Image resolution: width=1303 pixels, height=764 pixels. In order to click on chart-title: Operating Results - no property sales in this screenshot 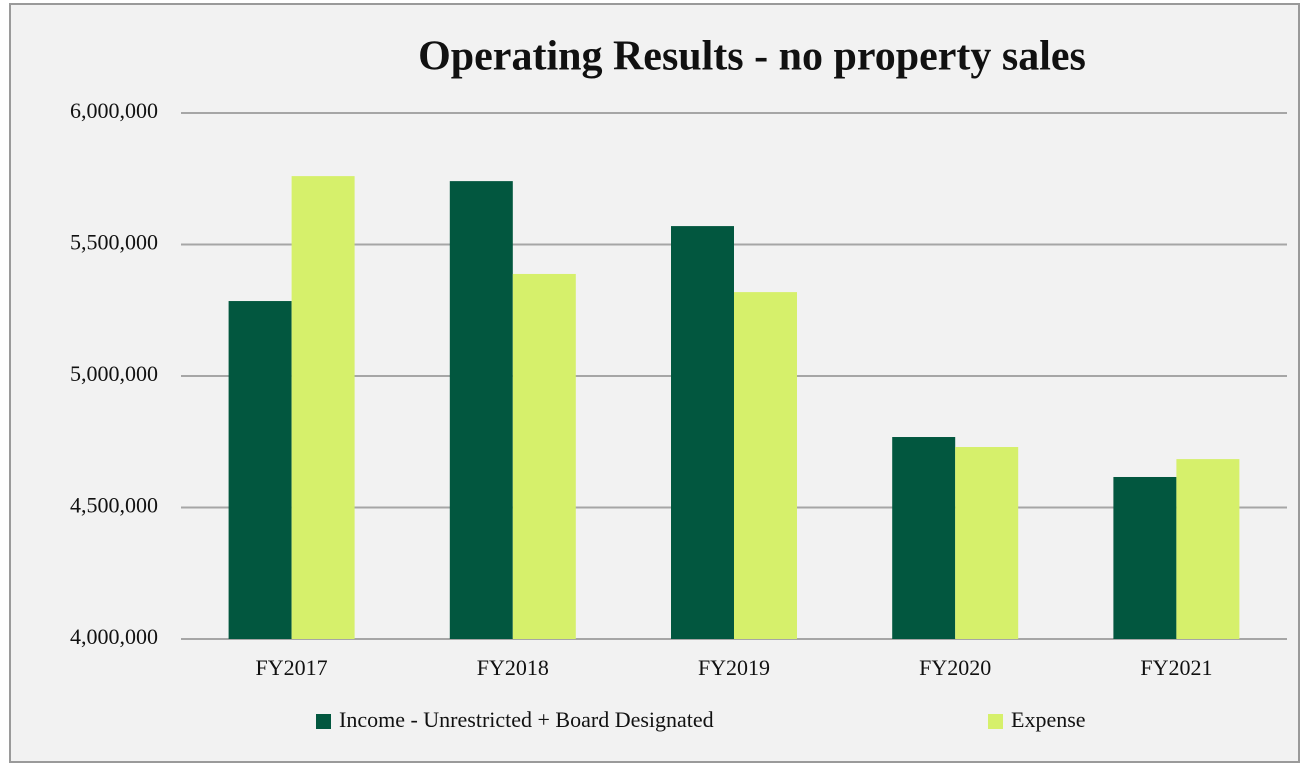, I will do `click(752, 57)`.